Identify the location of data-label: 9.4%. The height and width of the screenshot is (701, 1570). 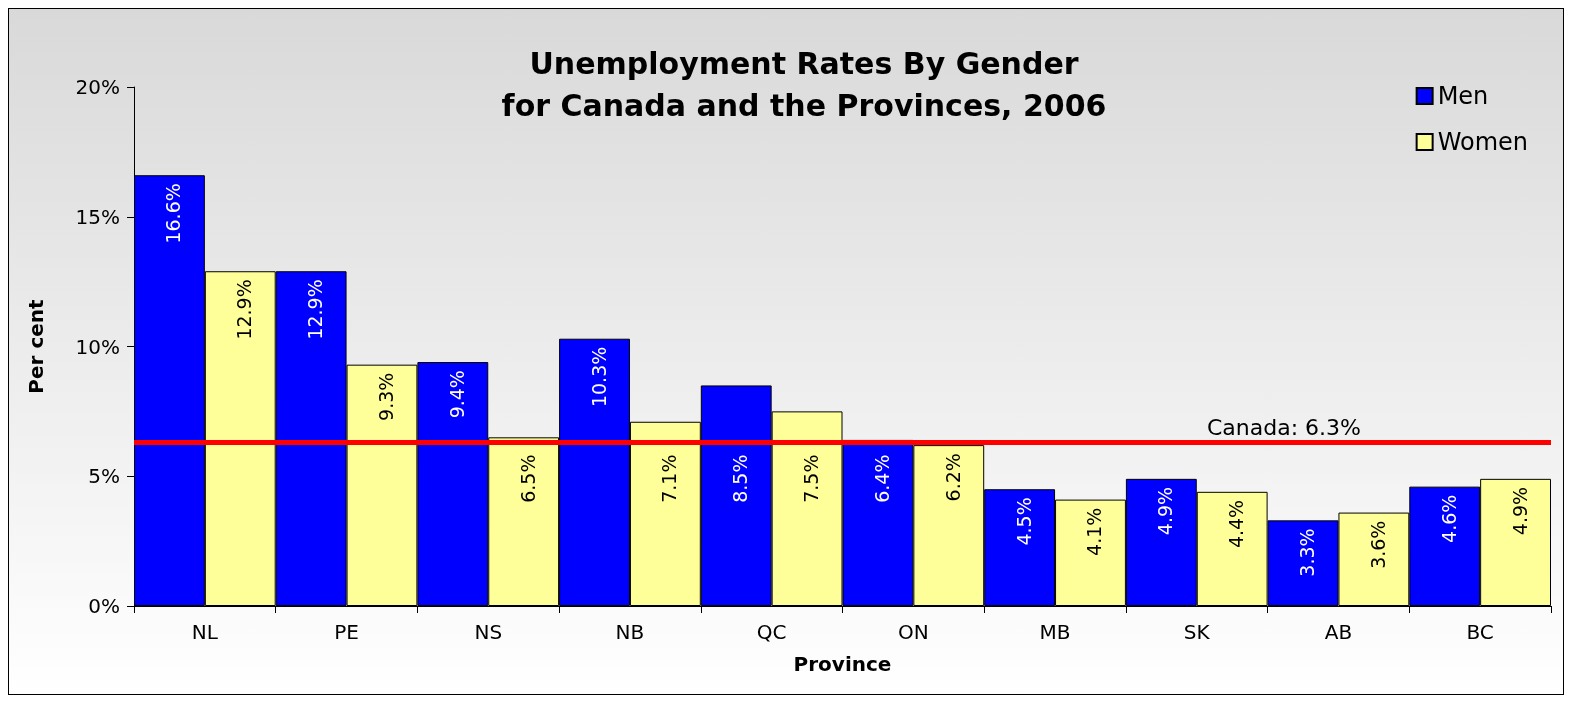
(456, 394).